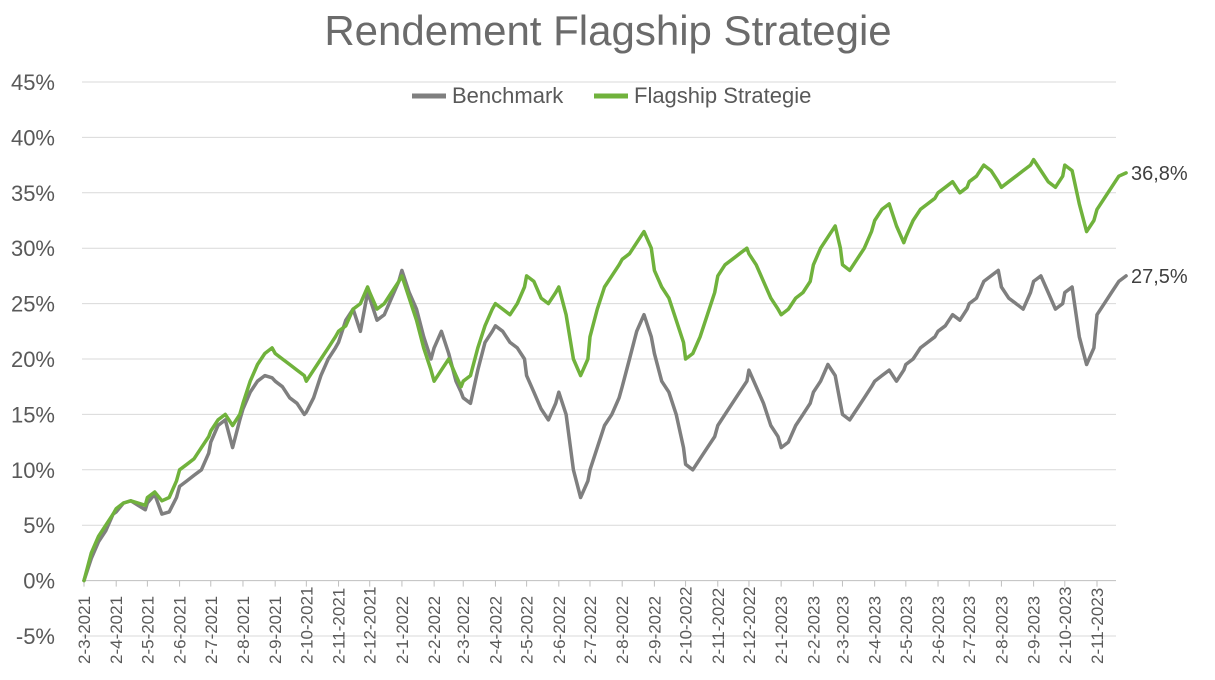  What do you see at coordinates (39, 581) in the screenshot?
I see `y-tick-label: 0%` at bounding box center [39, 581].